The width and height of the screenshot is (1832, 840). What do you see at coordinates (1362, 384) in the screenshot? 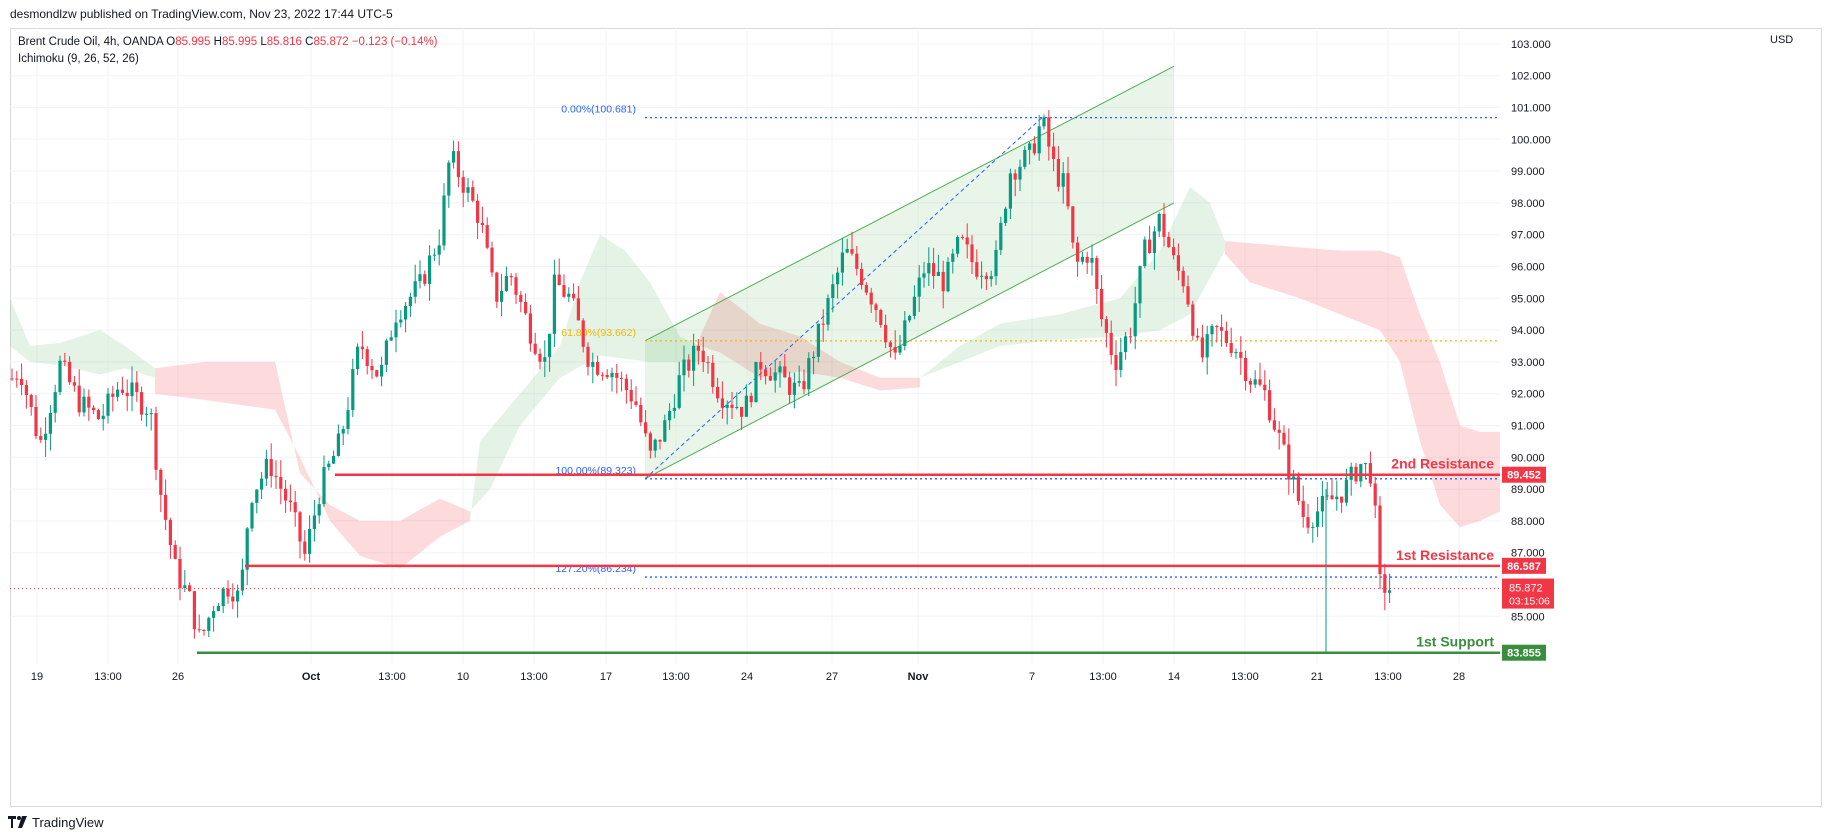
I see `cloud-bearish` at bounding box center [1362, 384].